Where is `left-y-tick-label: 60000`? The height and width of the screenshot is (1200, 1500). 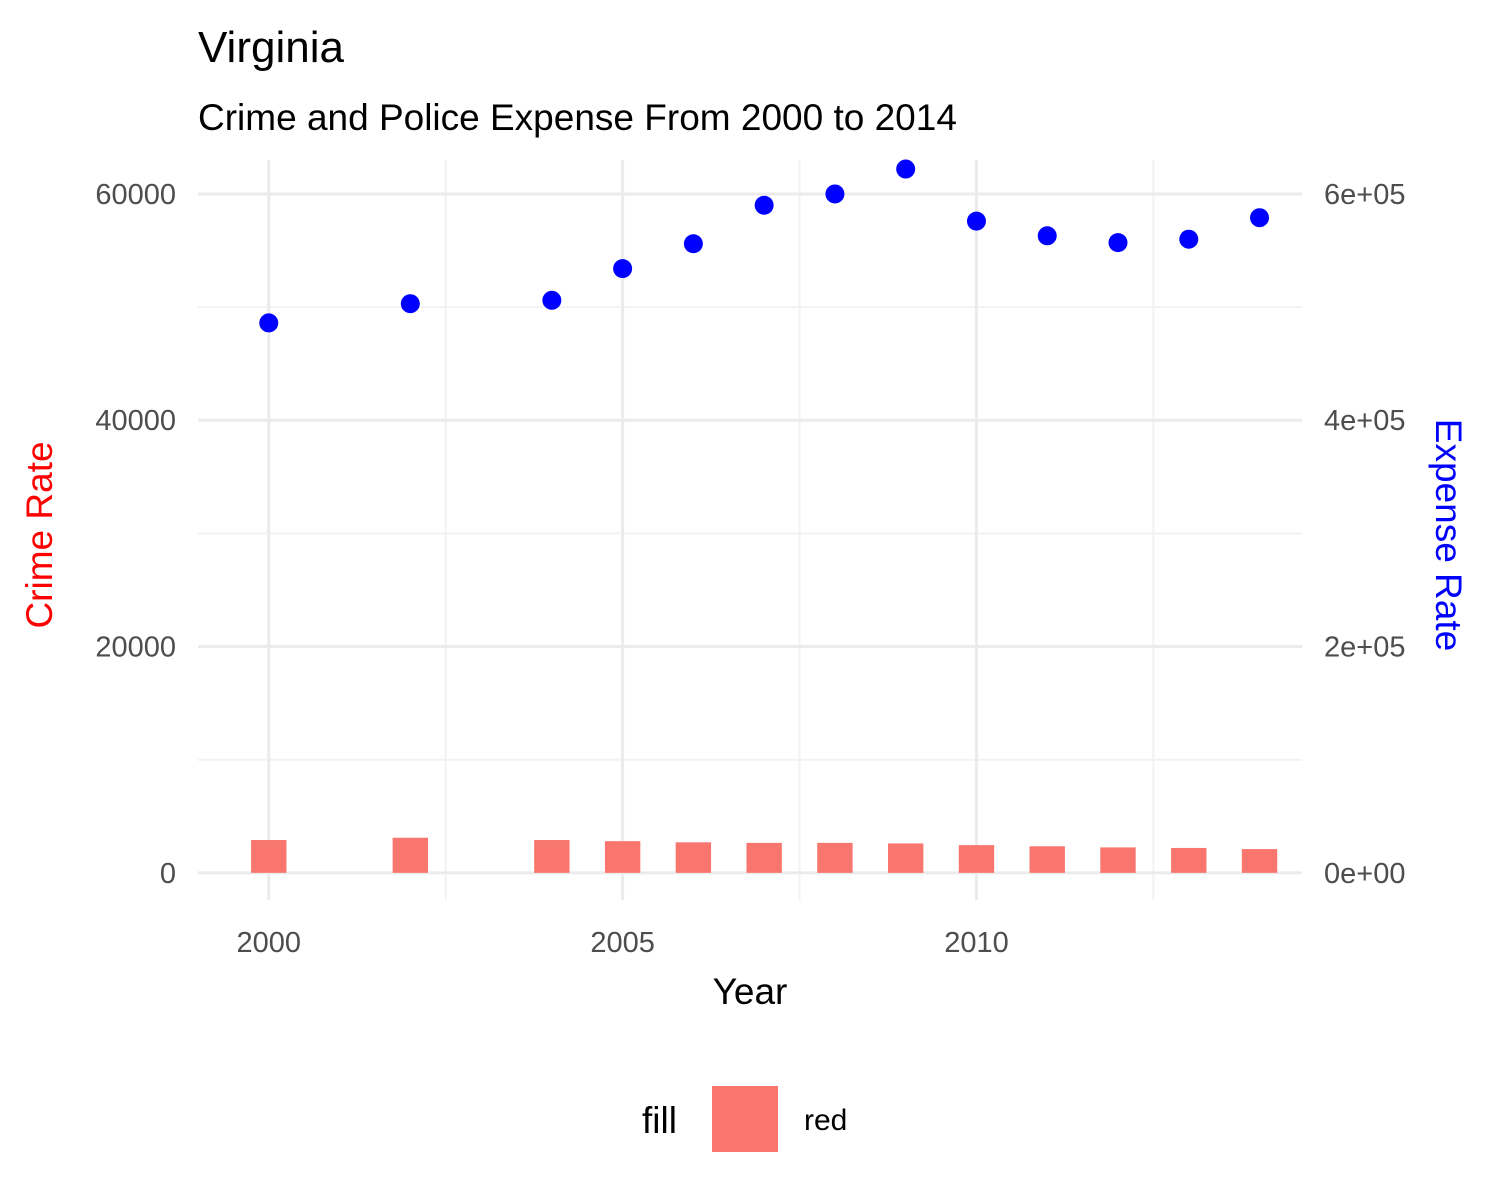 left-y-tick-label: 60000 is located at coordinates (135, 195).